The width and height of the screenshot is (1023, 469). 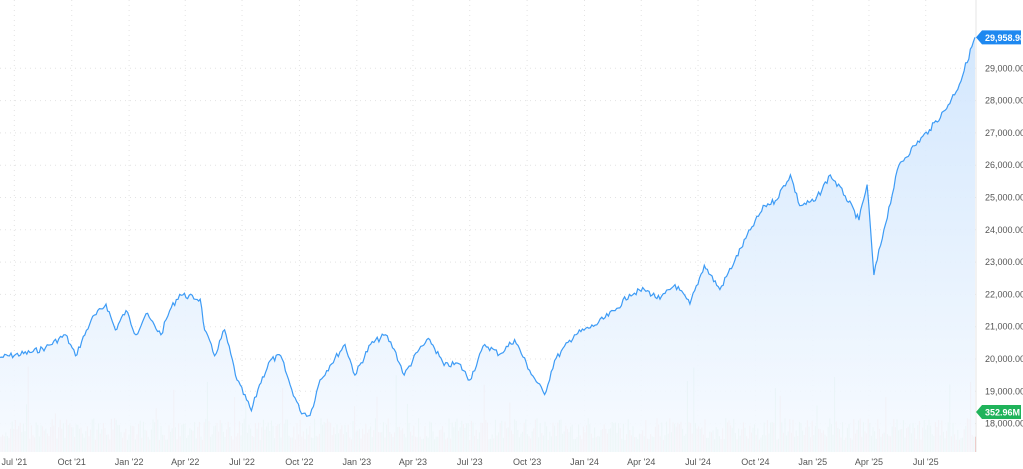 What do you see at coordinates (1004, 230) in the screenshot?
I see `y-tick-label: 24,000.00` at bounding box center [1004, 230].